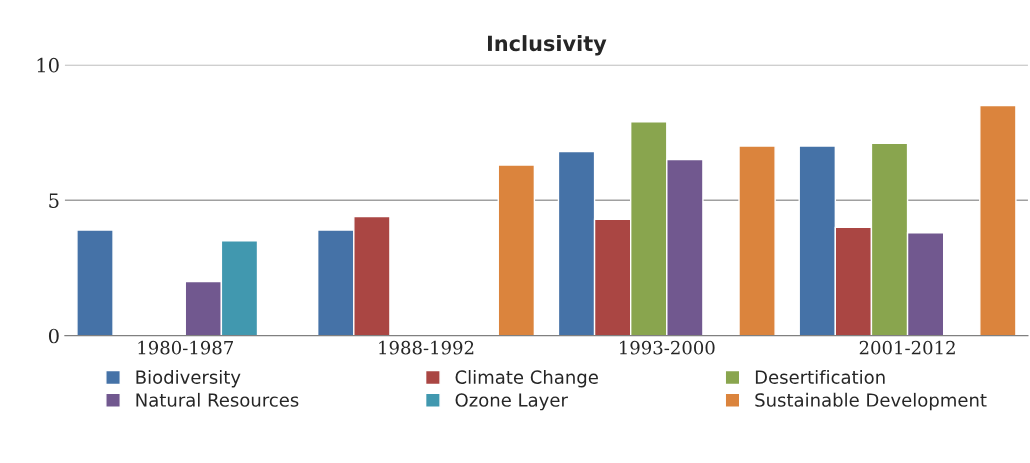 This screenshot has width=1030, height=463. What do you see at coordinates (48, 65) in the screenshot?
I see `y-tick-label: 10` at bounding box center [48, 65].